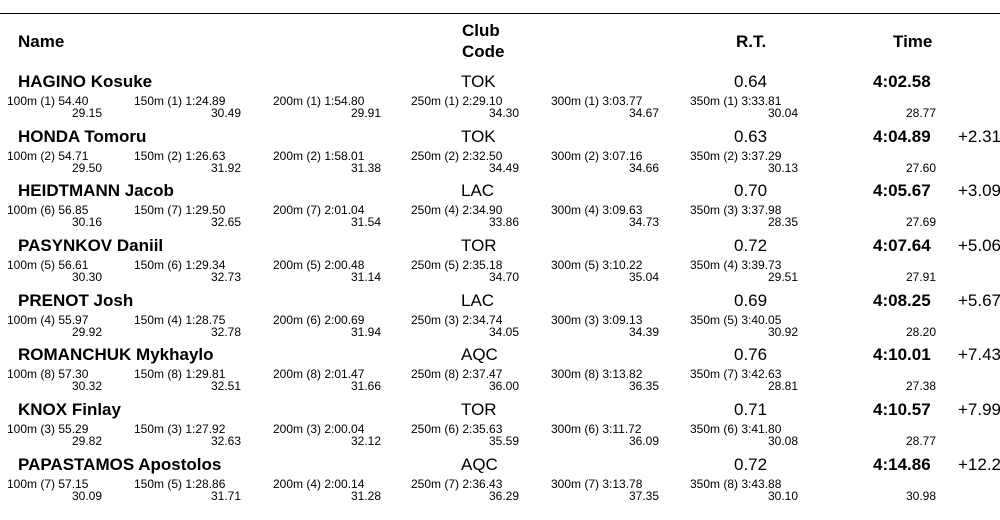 The image size is (1000, 520). Describe the element at coordinates (48, 429) in the screenshot. I see `split-cumulative: 100m (3) 55.29` at that location.